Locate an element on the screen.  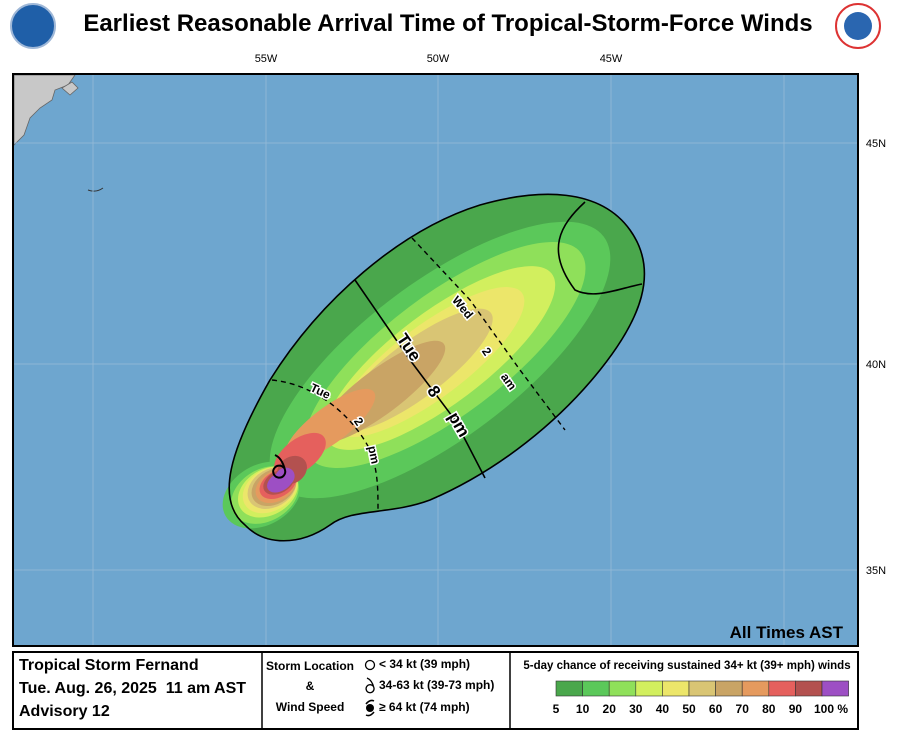
scale-label: 90 is located at coordinates (796, 709).